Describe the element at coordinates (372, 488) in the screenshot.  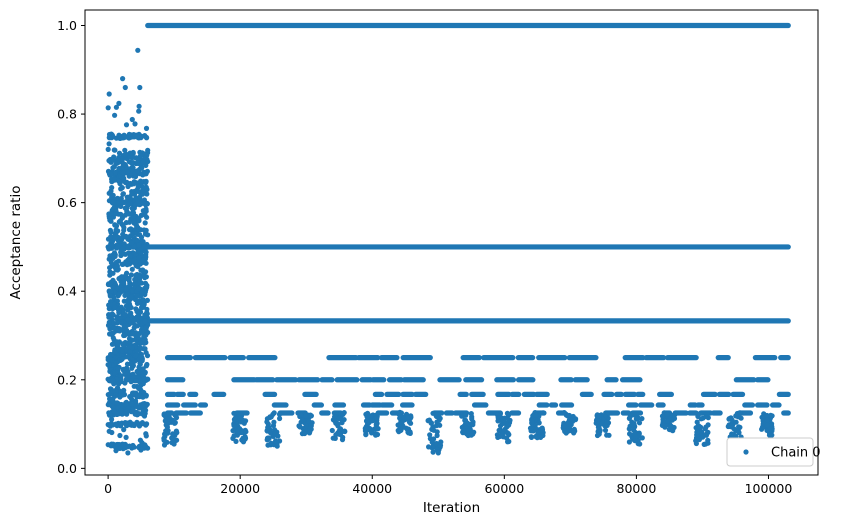
I see `x-tick-label: 40000` at that location.